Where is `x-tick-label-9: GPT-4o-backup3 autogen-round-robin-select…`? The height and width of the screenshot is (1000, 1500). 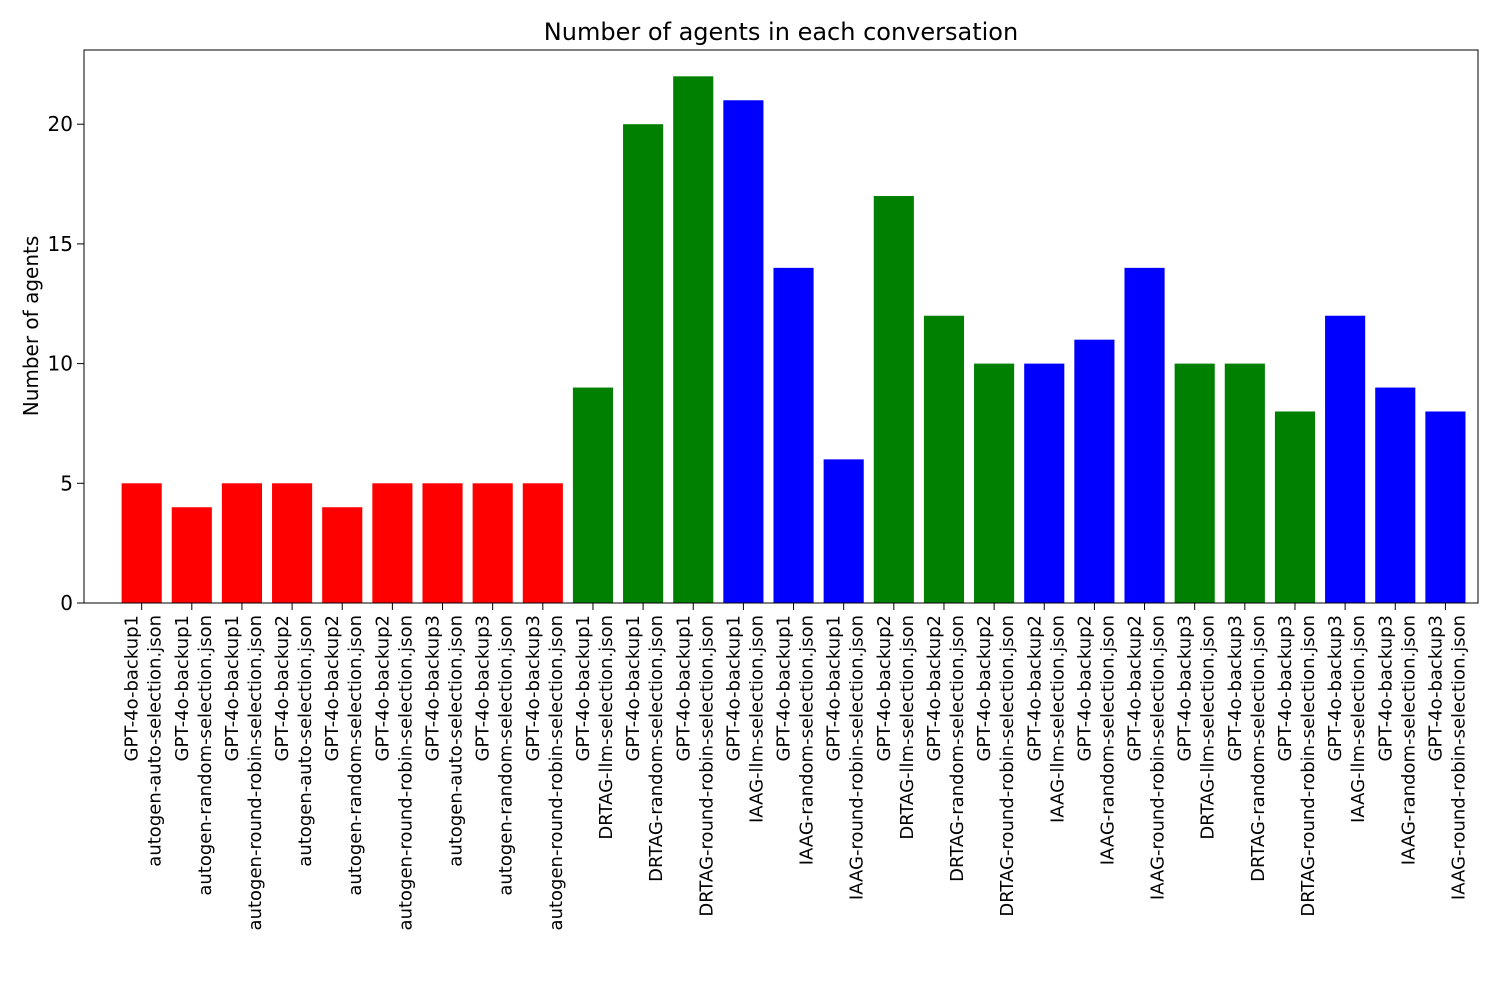 x-tick-label-9: GPT-4o-backup3 autogen-round-robin-select… is located at coordinates (545, 772).